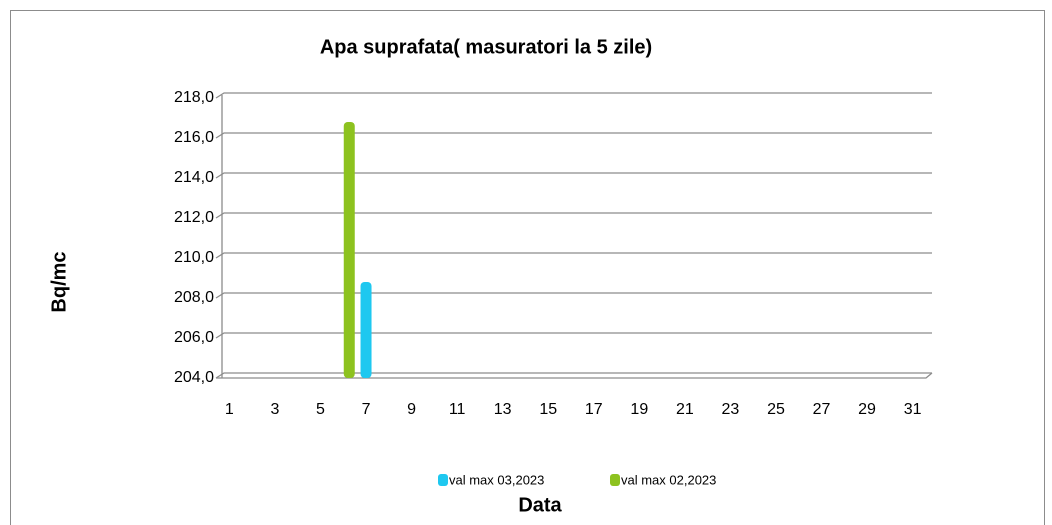 The height and width of the screenshot is (525, 1052). Describe the element at coordinates (59, 281) in the screenshot. I see `y-axis-label: Bq/mc` at that location.